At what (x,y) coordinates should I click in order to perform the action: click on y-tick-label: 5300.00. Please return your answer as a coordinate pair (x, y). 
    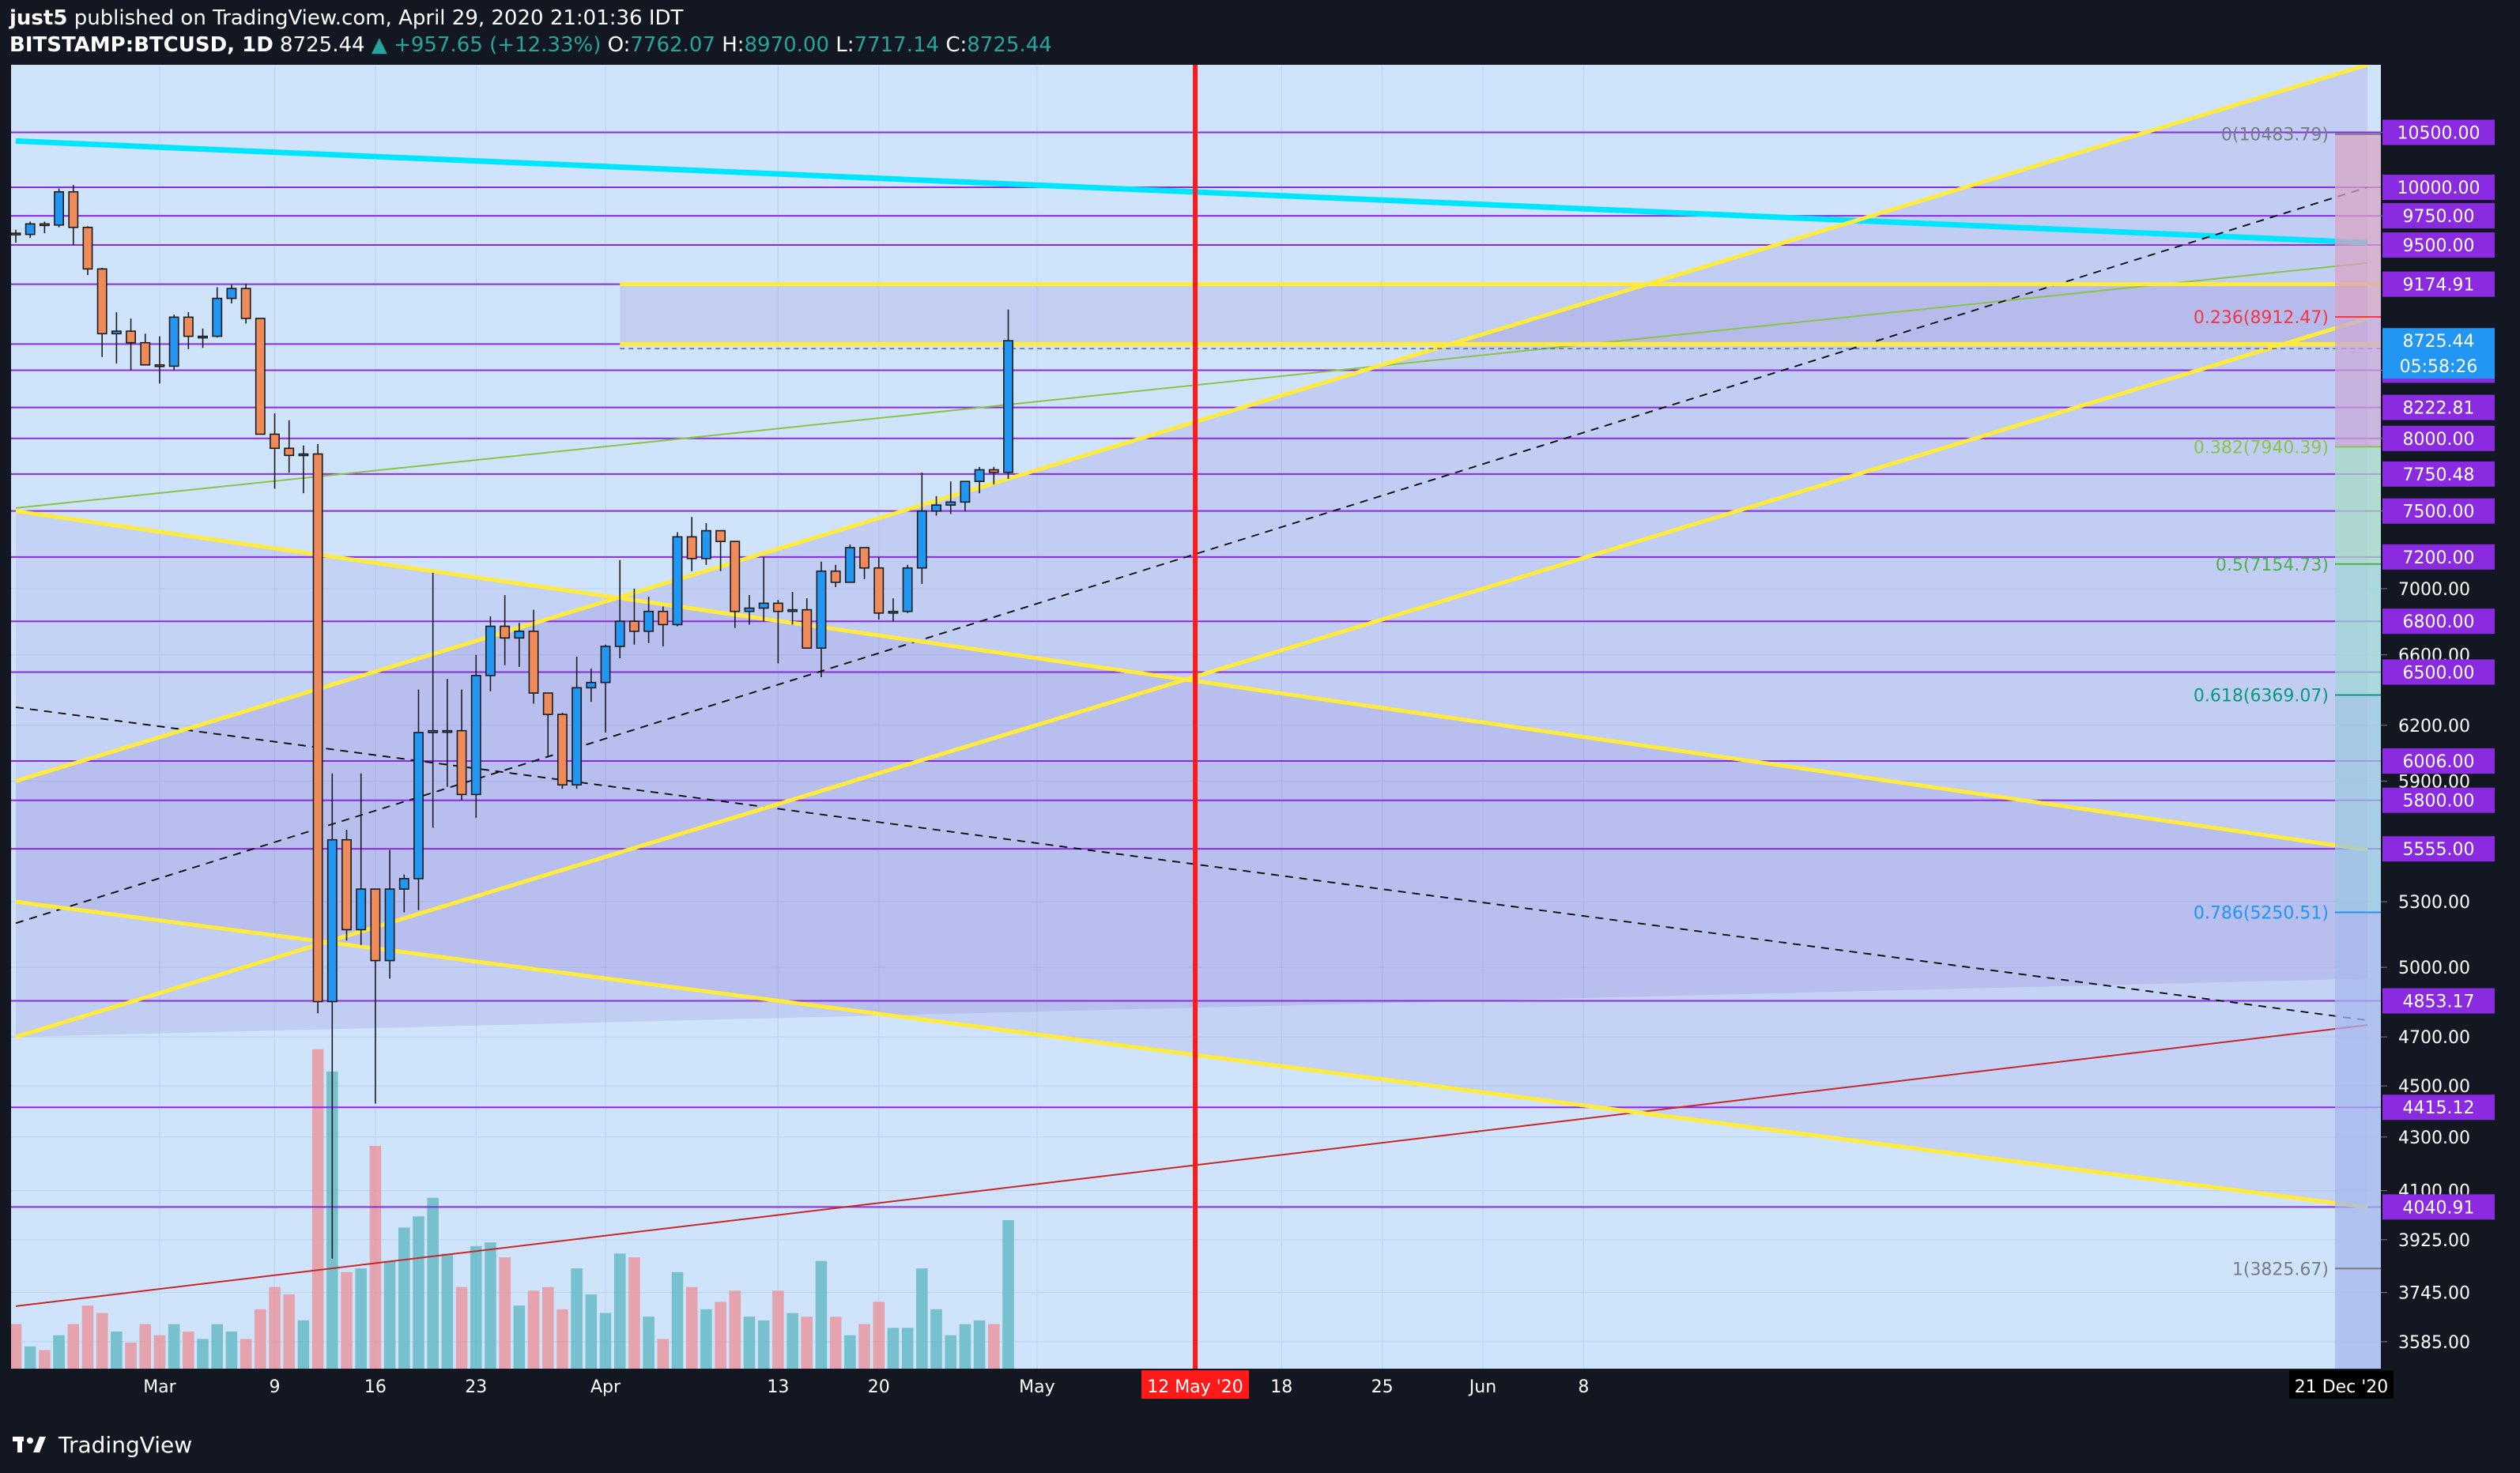
    Looking at the image, I should click on (2434, 903).